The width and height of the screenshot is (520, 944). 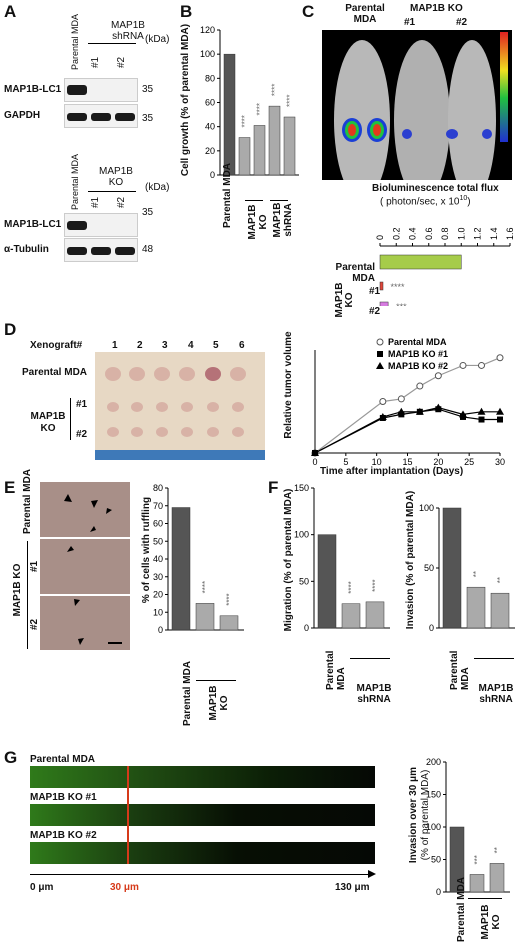 I want to click on image-label: #1, so click(x=34, y=566).